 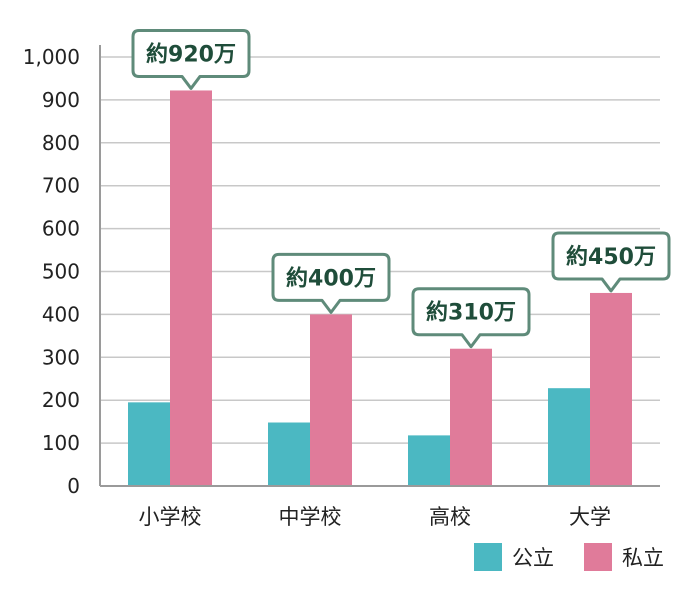 I want to click on y-tick-label: 500, so click(x=61, y=272).